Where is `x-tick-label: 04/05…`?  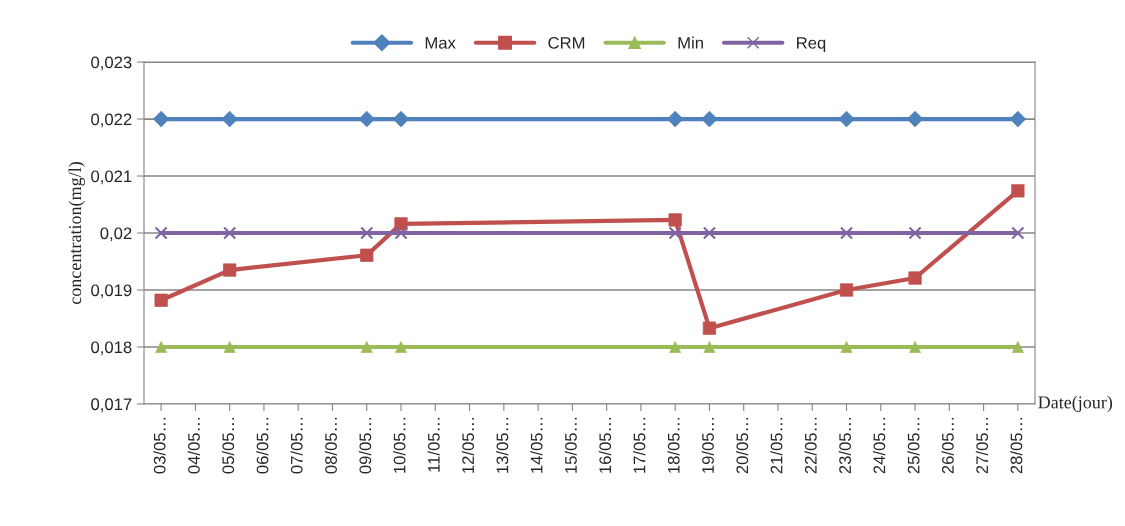
x-tick-label: 04/05… is located at coordinates (193, 446).